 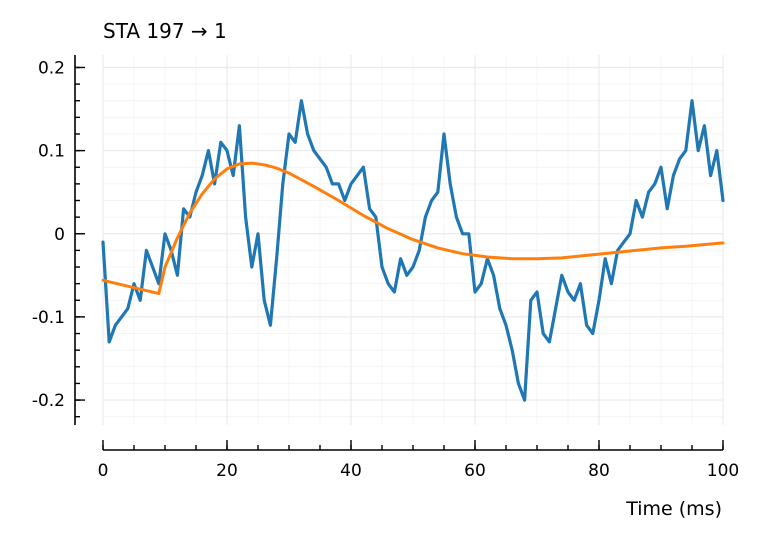 What do you see at coordinates (51, 68) in the screenshot?
I see `y-tick-label: 0.2` at bounding box center [51, 68].